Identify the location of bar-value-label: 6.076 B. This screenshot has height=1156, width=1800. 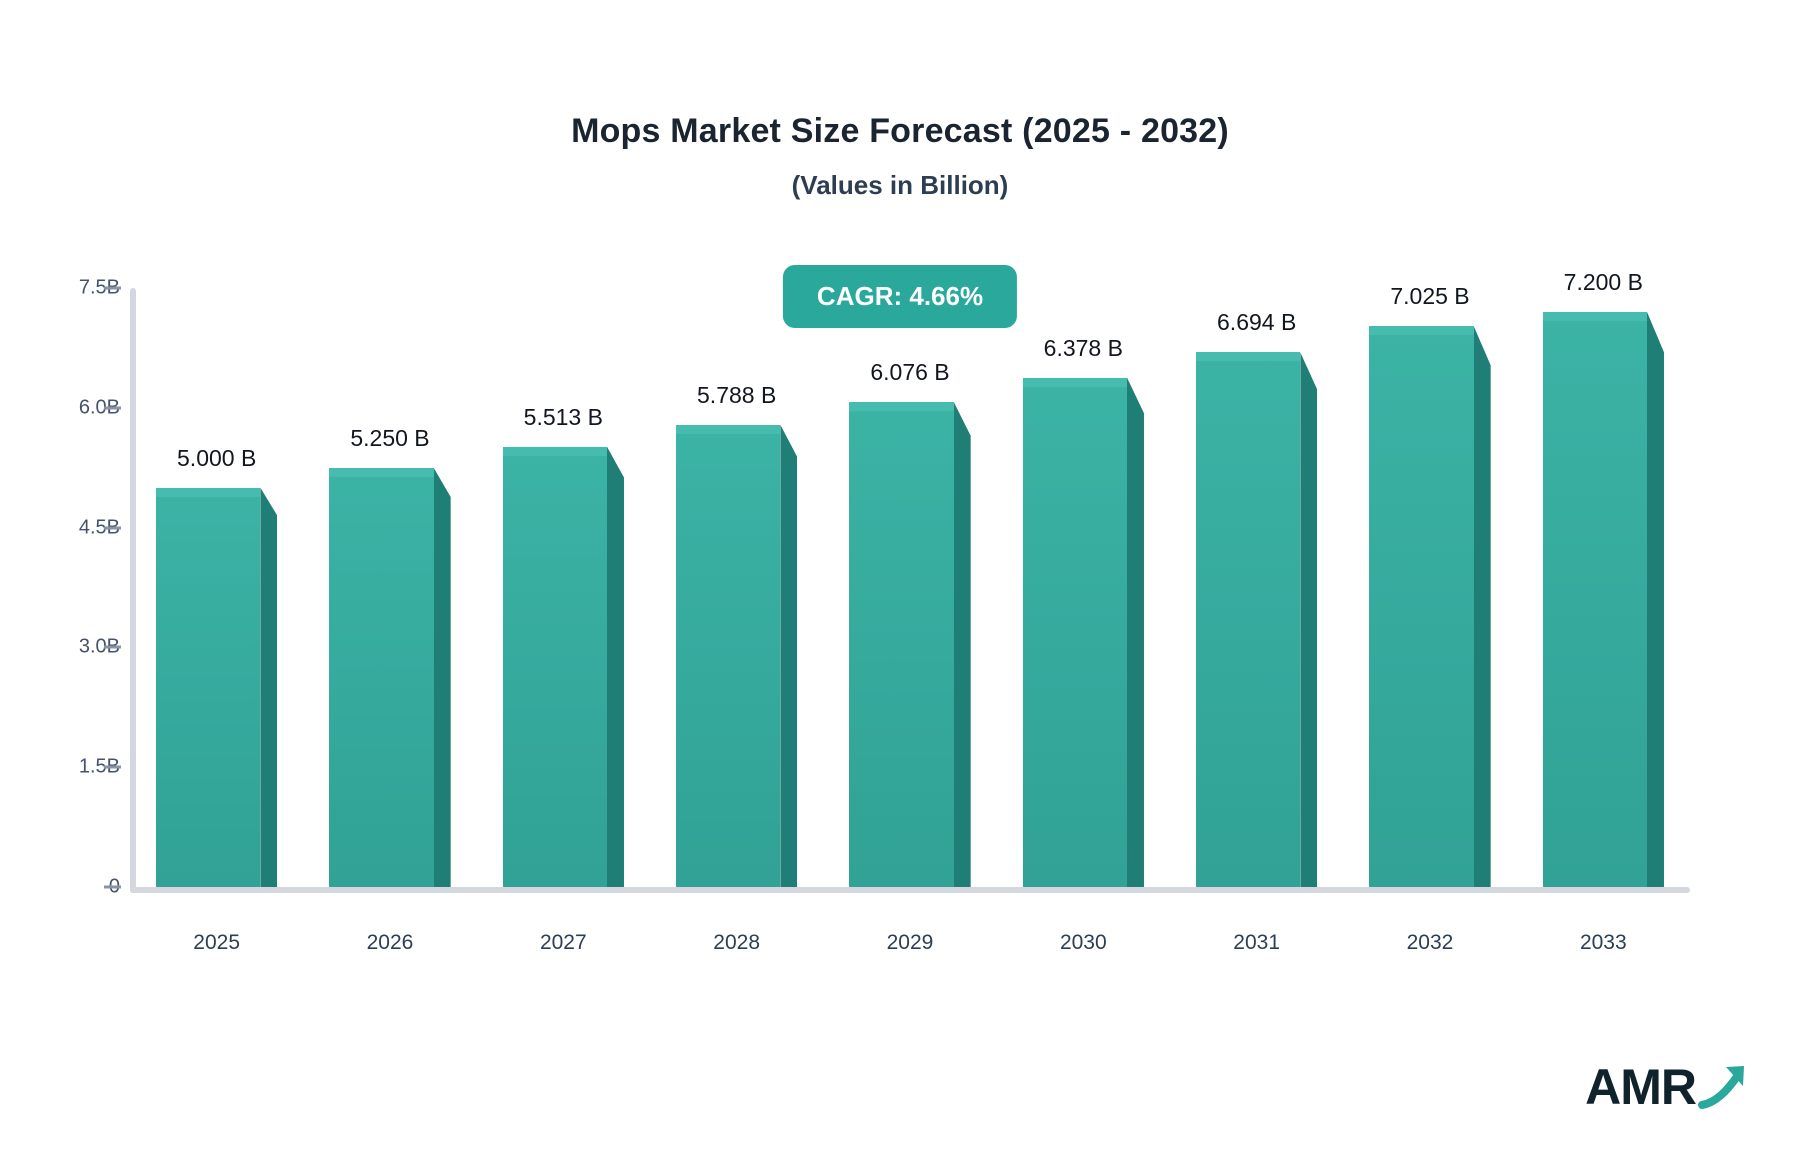
(910, 371).